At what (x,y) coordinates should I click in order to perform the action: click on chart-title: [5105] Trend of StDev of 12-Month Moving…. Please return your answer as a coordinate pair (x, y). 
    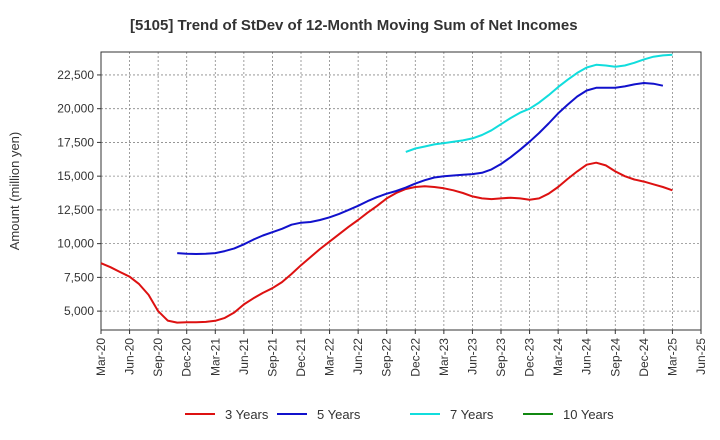
    Looking at the image, I should click on (354, 25).